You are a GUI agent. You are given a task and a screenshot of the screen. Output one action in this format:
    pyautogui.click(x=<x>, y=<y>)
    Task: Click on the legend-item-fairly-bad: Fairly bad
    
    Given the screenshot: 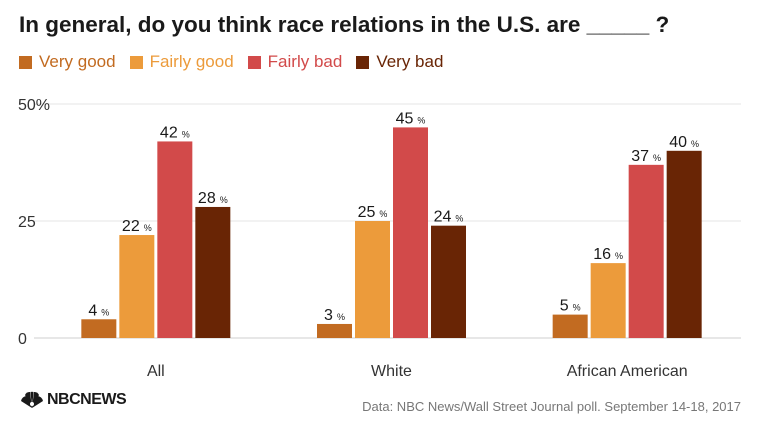 What is the action you would take?
    pyautogui.click(x=295, y=62)
    